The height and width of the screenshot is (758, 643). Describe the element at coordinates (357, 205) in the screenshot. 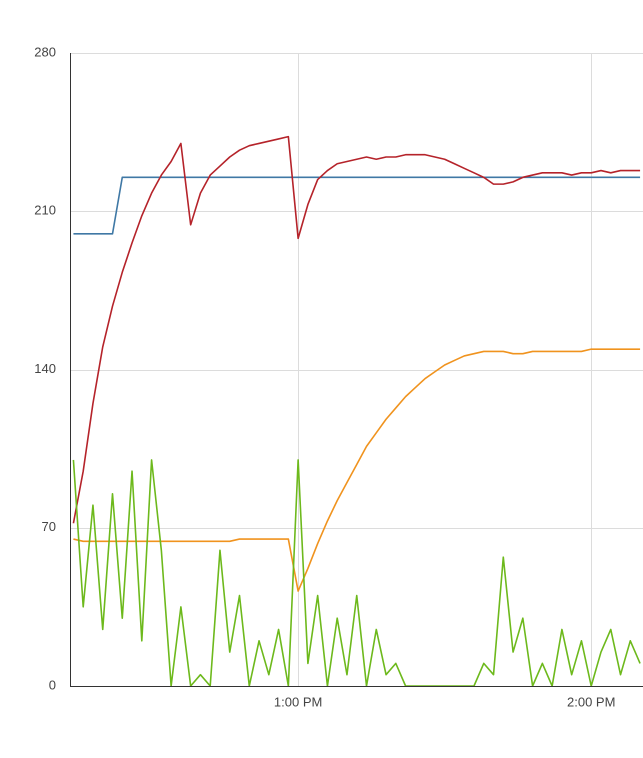

I see `series-line` at that location.